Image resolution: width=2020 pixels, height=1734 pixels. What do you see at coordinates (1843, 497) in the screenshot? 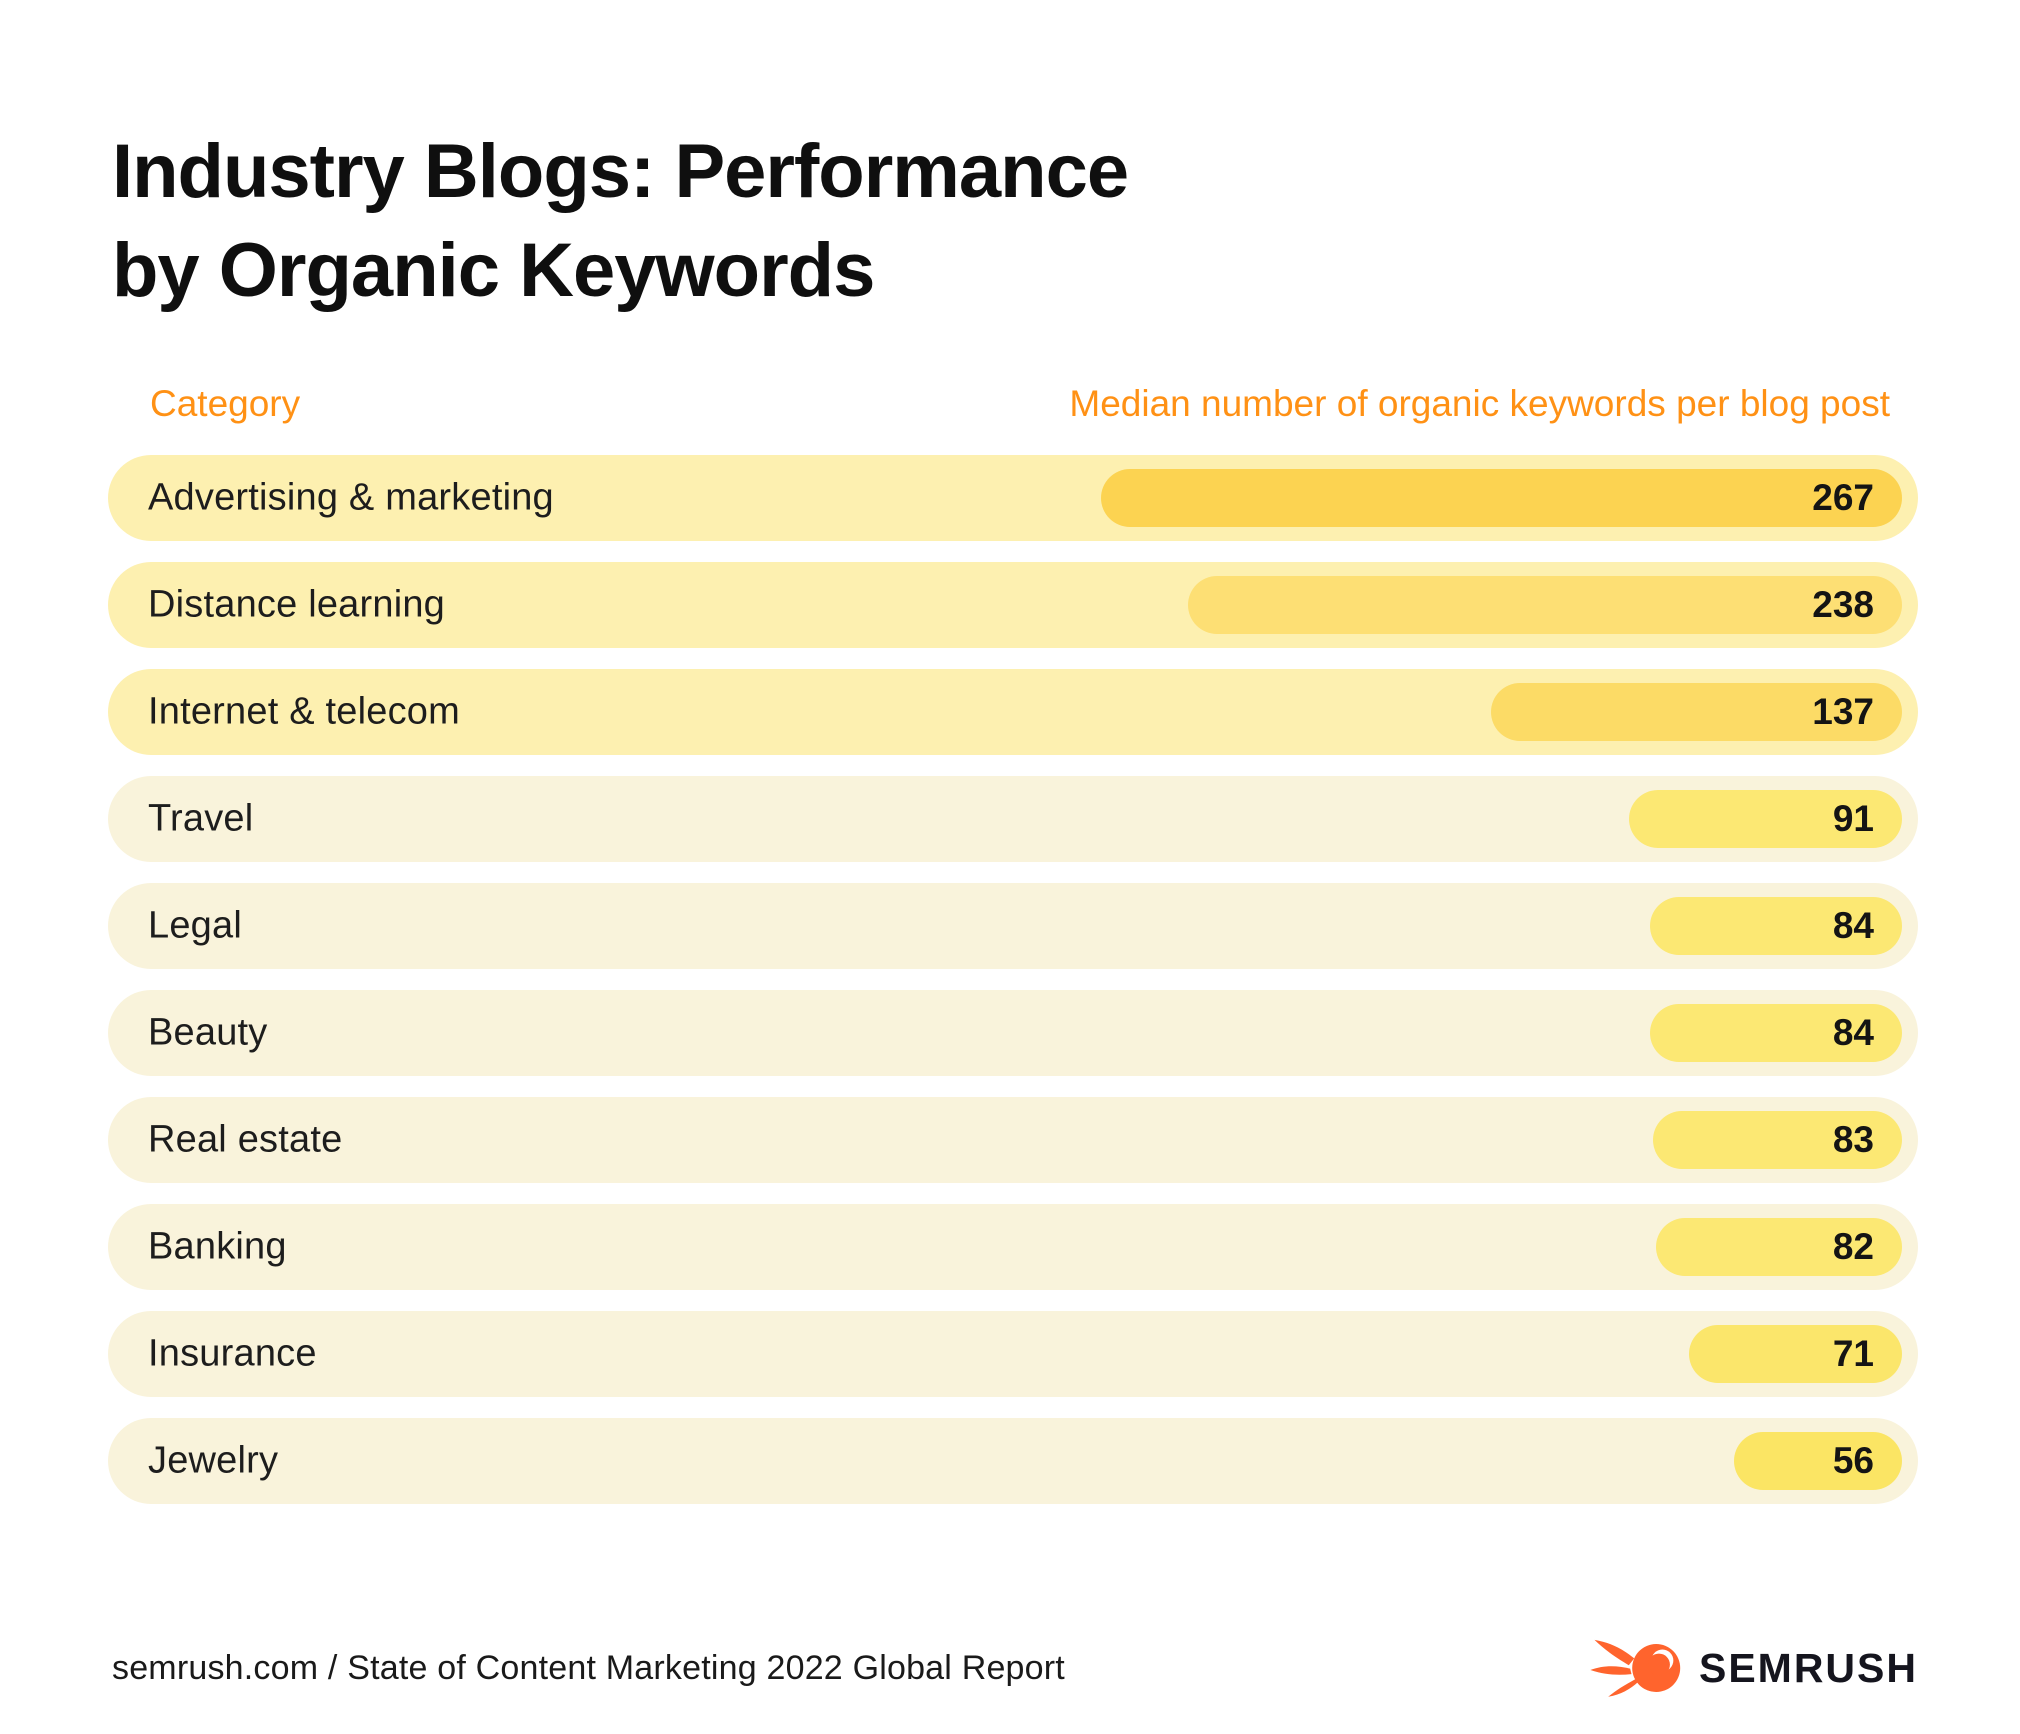
I see `value-label: 267` at bounding box center [1843, 497].